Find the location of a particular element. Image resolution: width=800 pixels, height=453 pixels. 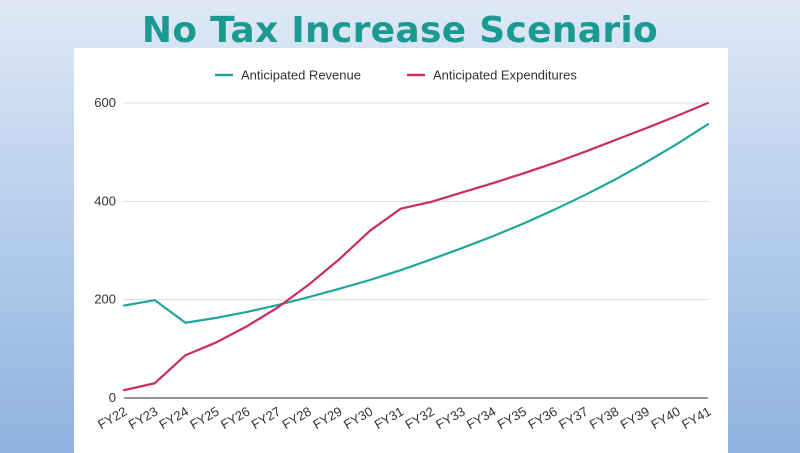

x-tick-label: FY27 is located at coordinates (266, 418).